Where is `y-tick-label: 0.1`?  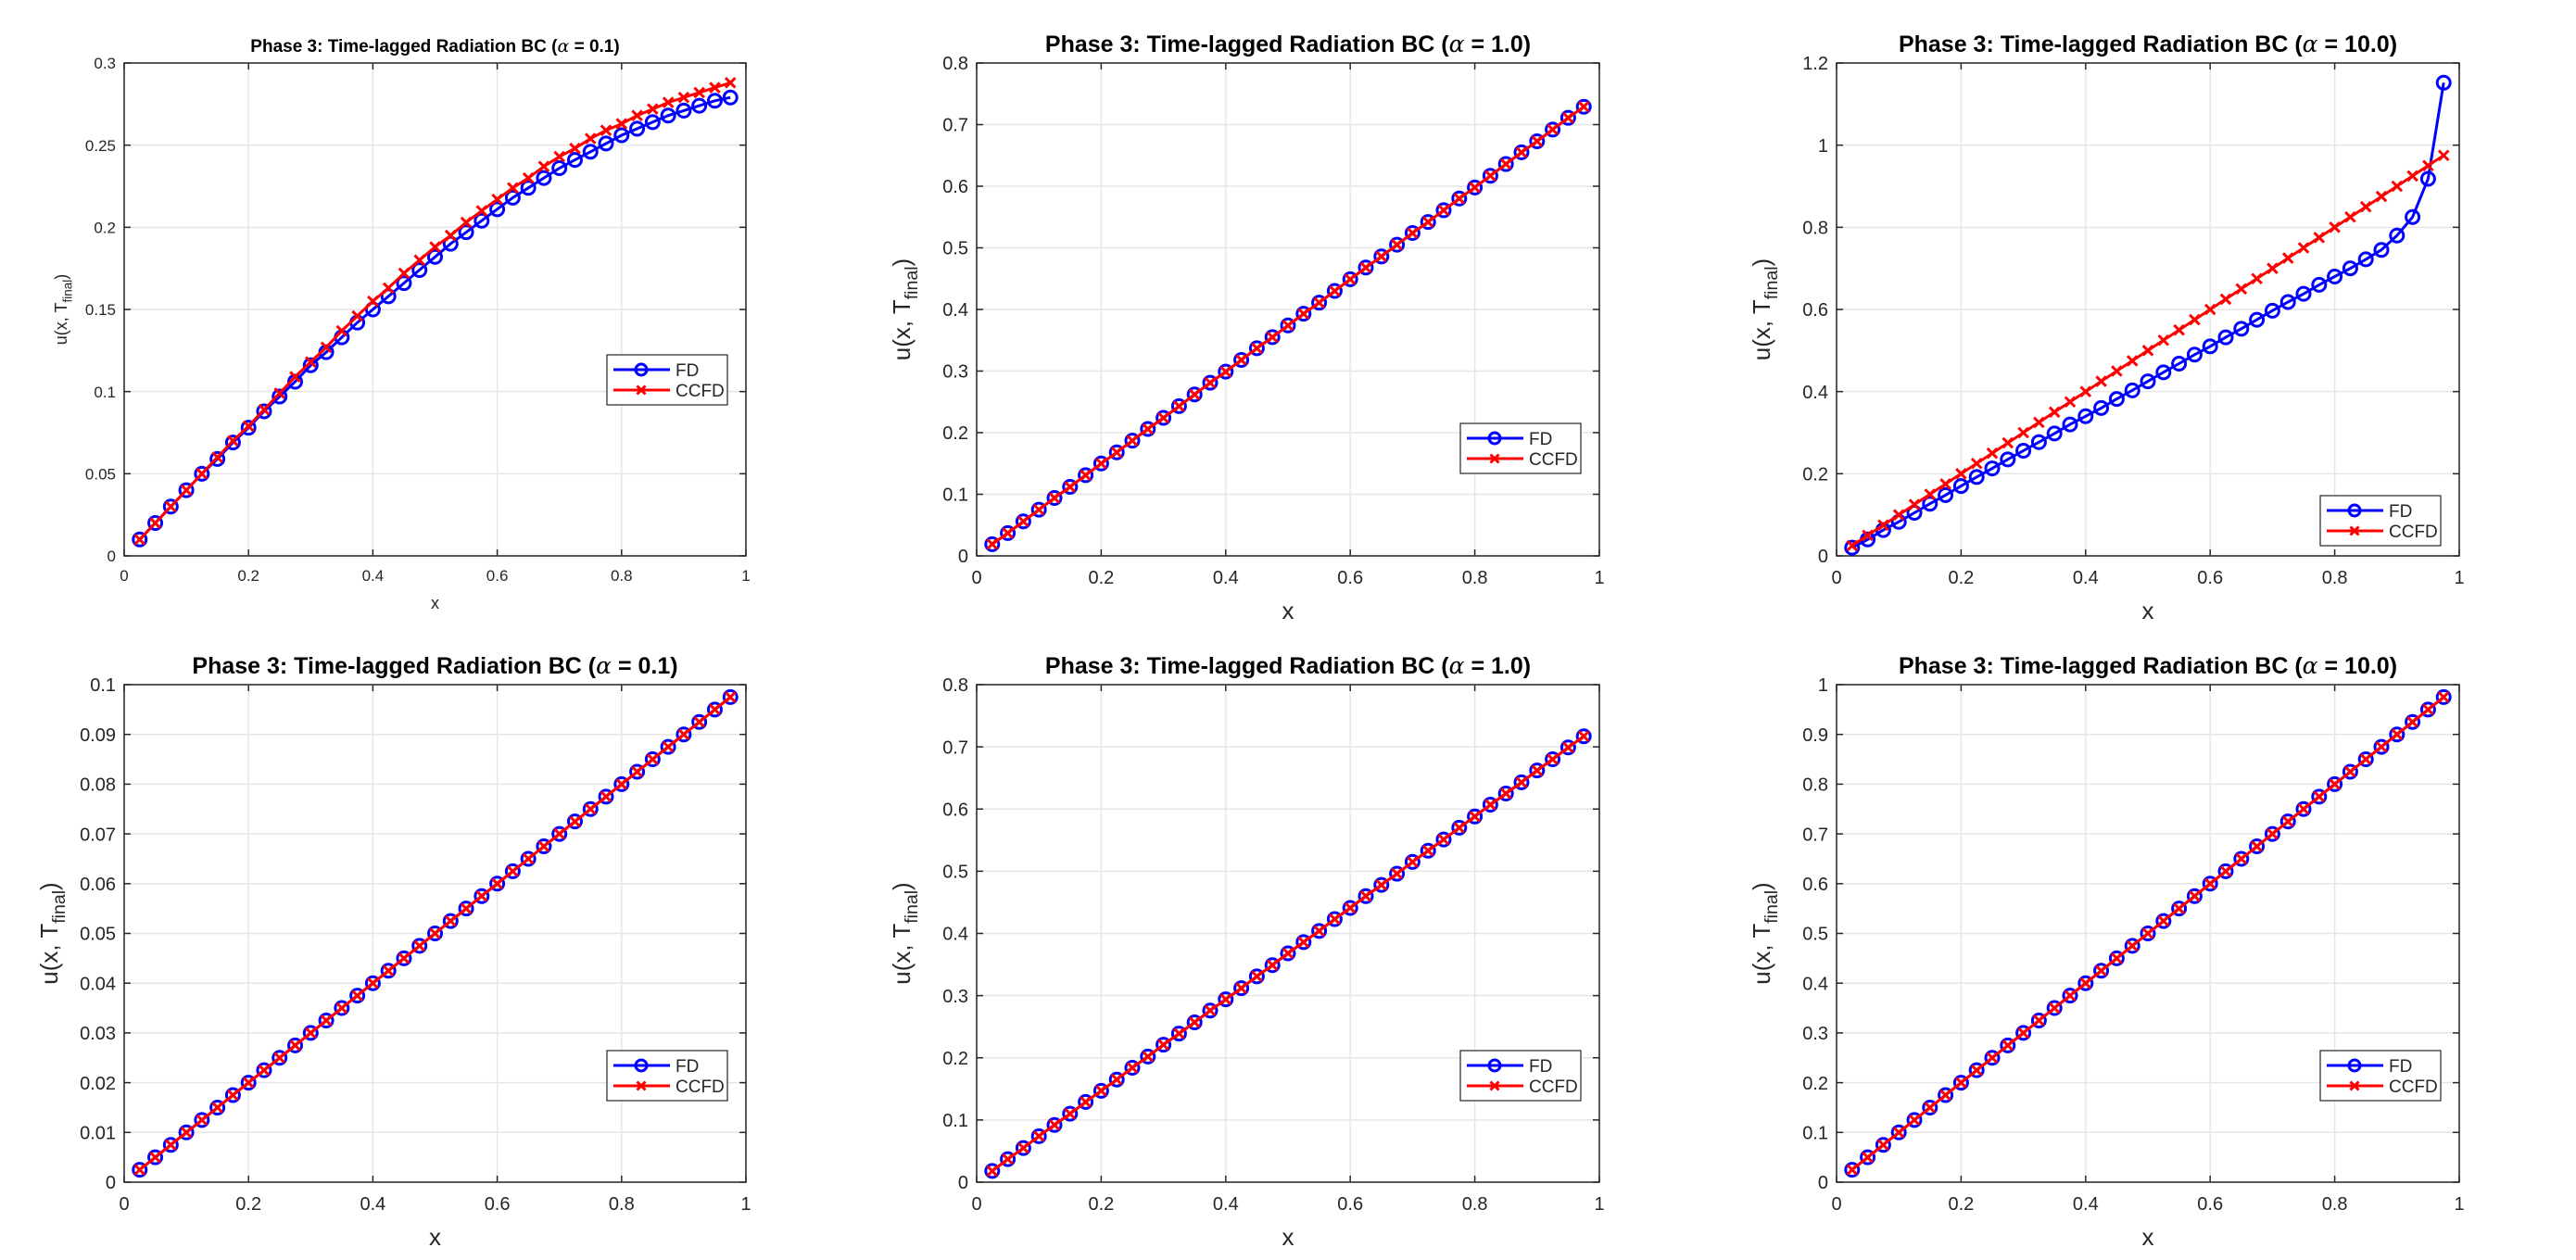
y-tick-label: 0.1 is located at coordinates (103, 685).